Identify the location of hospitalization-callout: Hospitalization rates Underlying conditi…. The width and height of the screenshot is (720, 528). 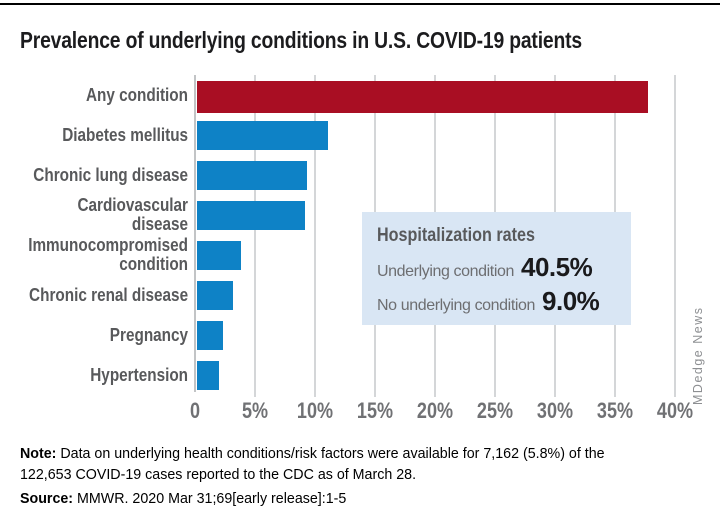
(496, 268).